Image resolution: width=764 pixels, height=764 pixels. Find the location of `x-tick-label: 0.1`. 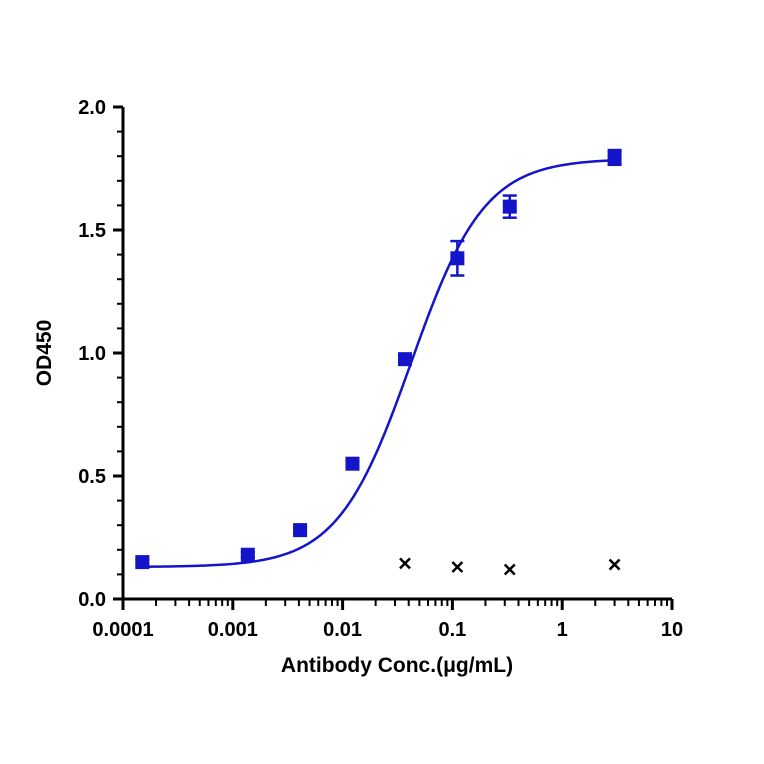

x-tick-label: 0.1 is located at coordinates (452, 630).